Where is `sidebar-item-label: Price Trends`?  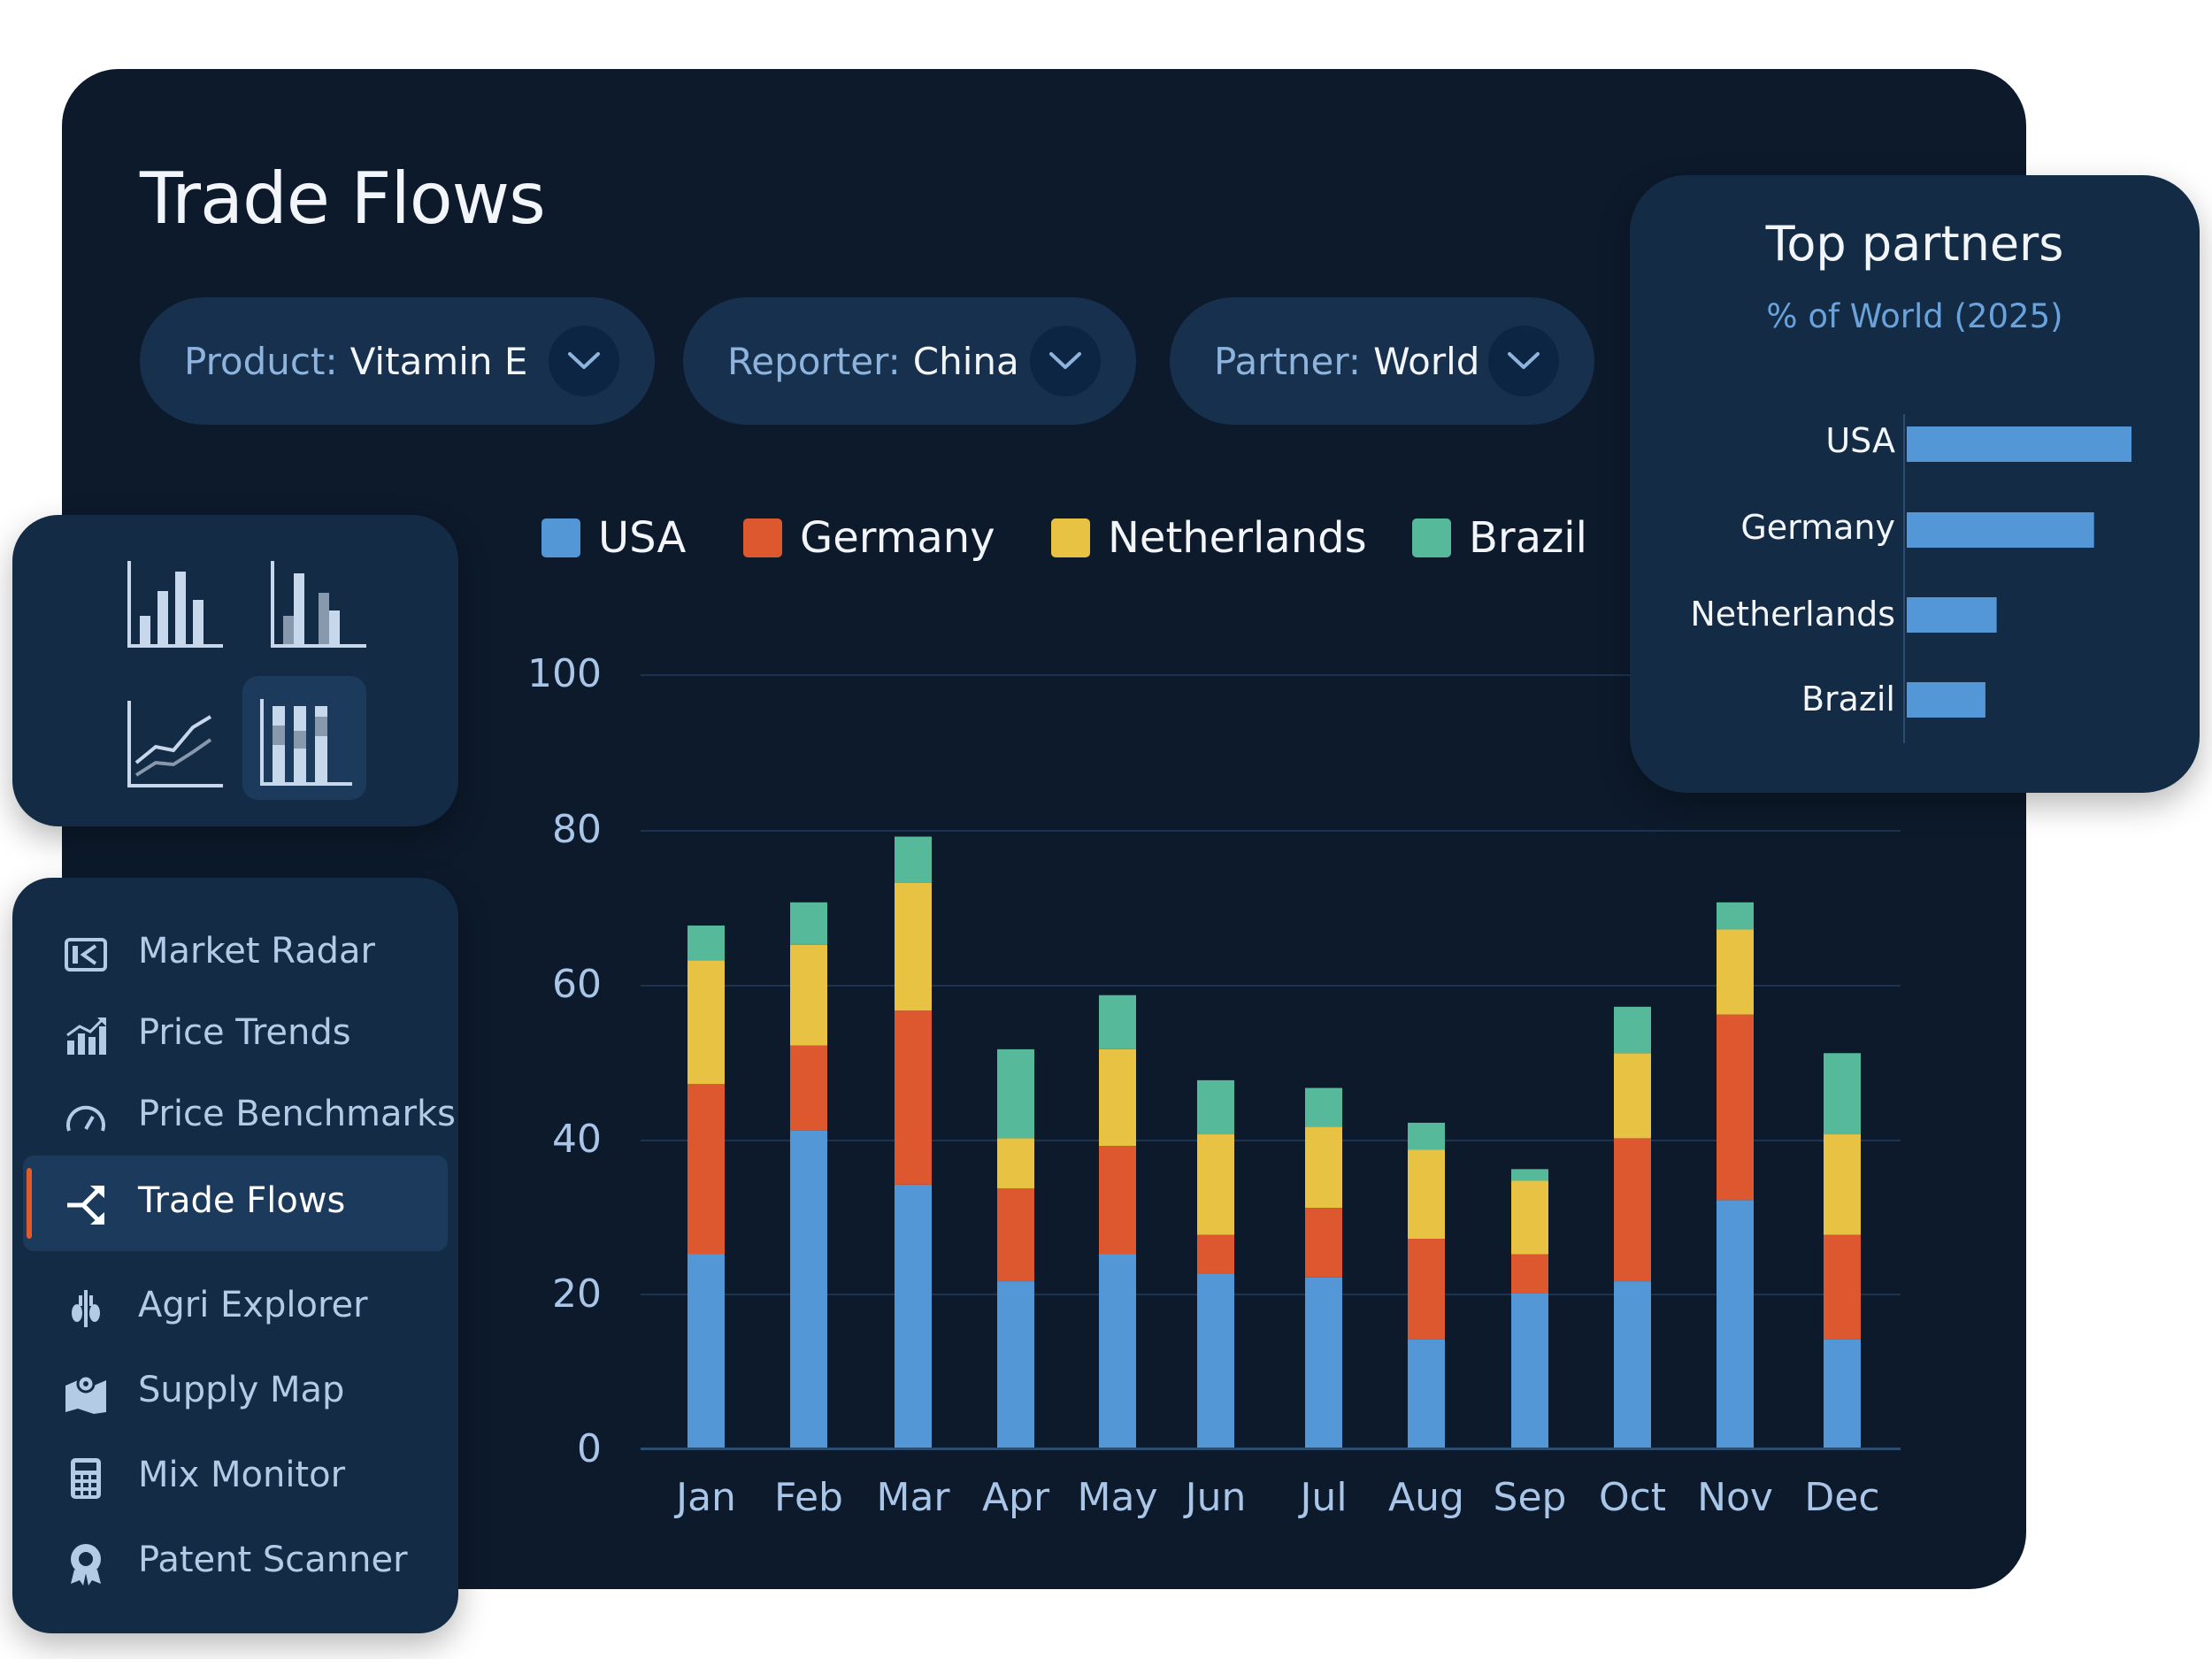 sidebar-item-label: Price Trends is located at coordinates (245, 1033).